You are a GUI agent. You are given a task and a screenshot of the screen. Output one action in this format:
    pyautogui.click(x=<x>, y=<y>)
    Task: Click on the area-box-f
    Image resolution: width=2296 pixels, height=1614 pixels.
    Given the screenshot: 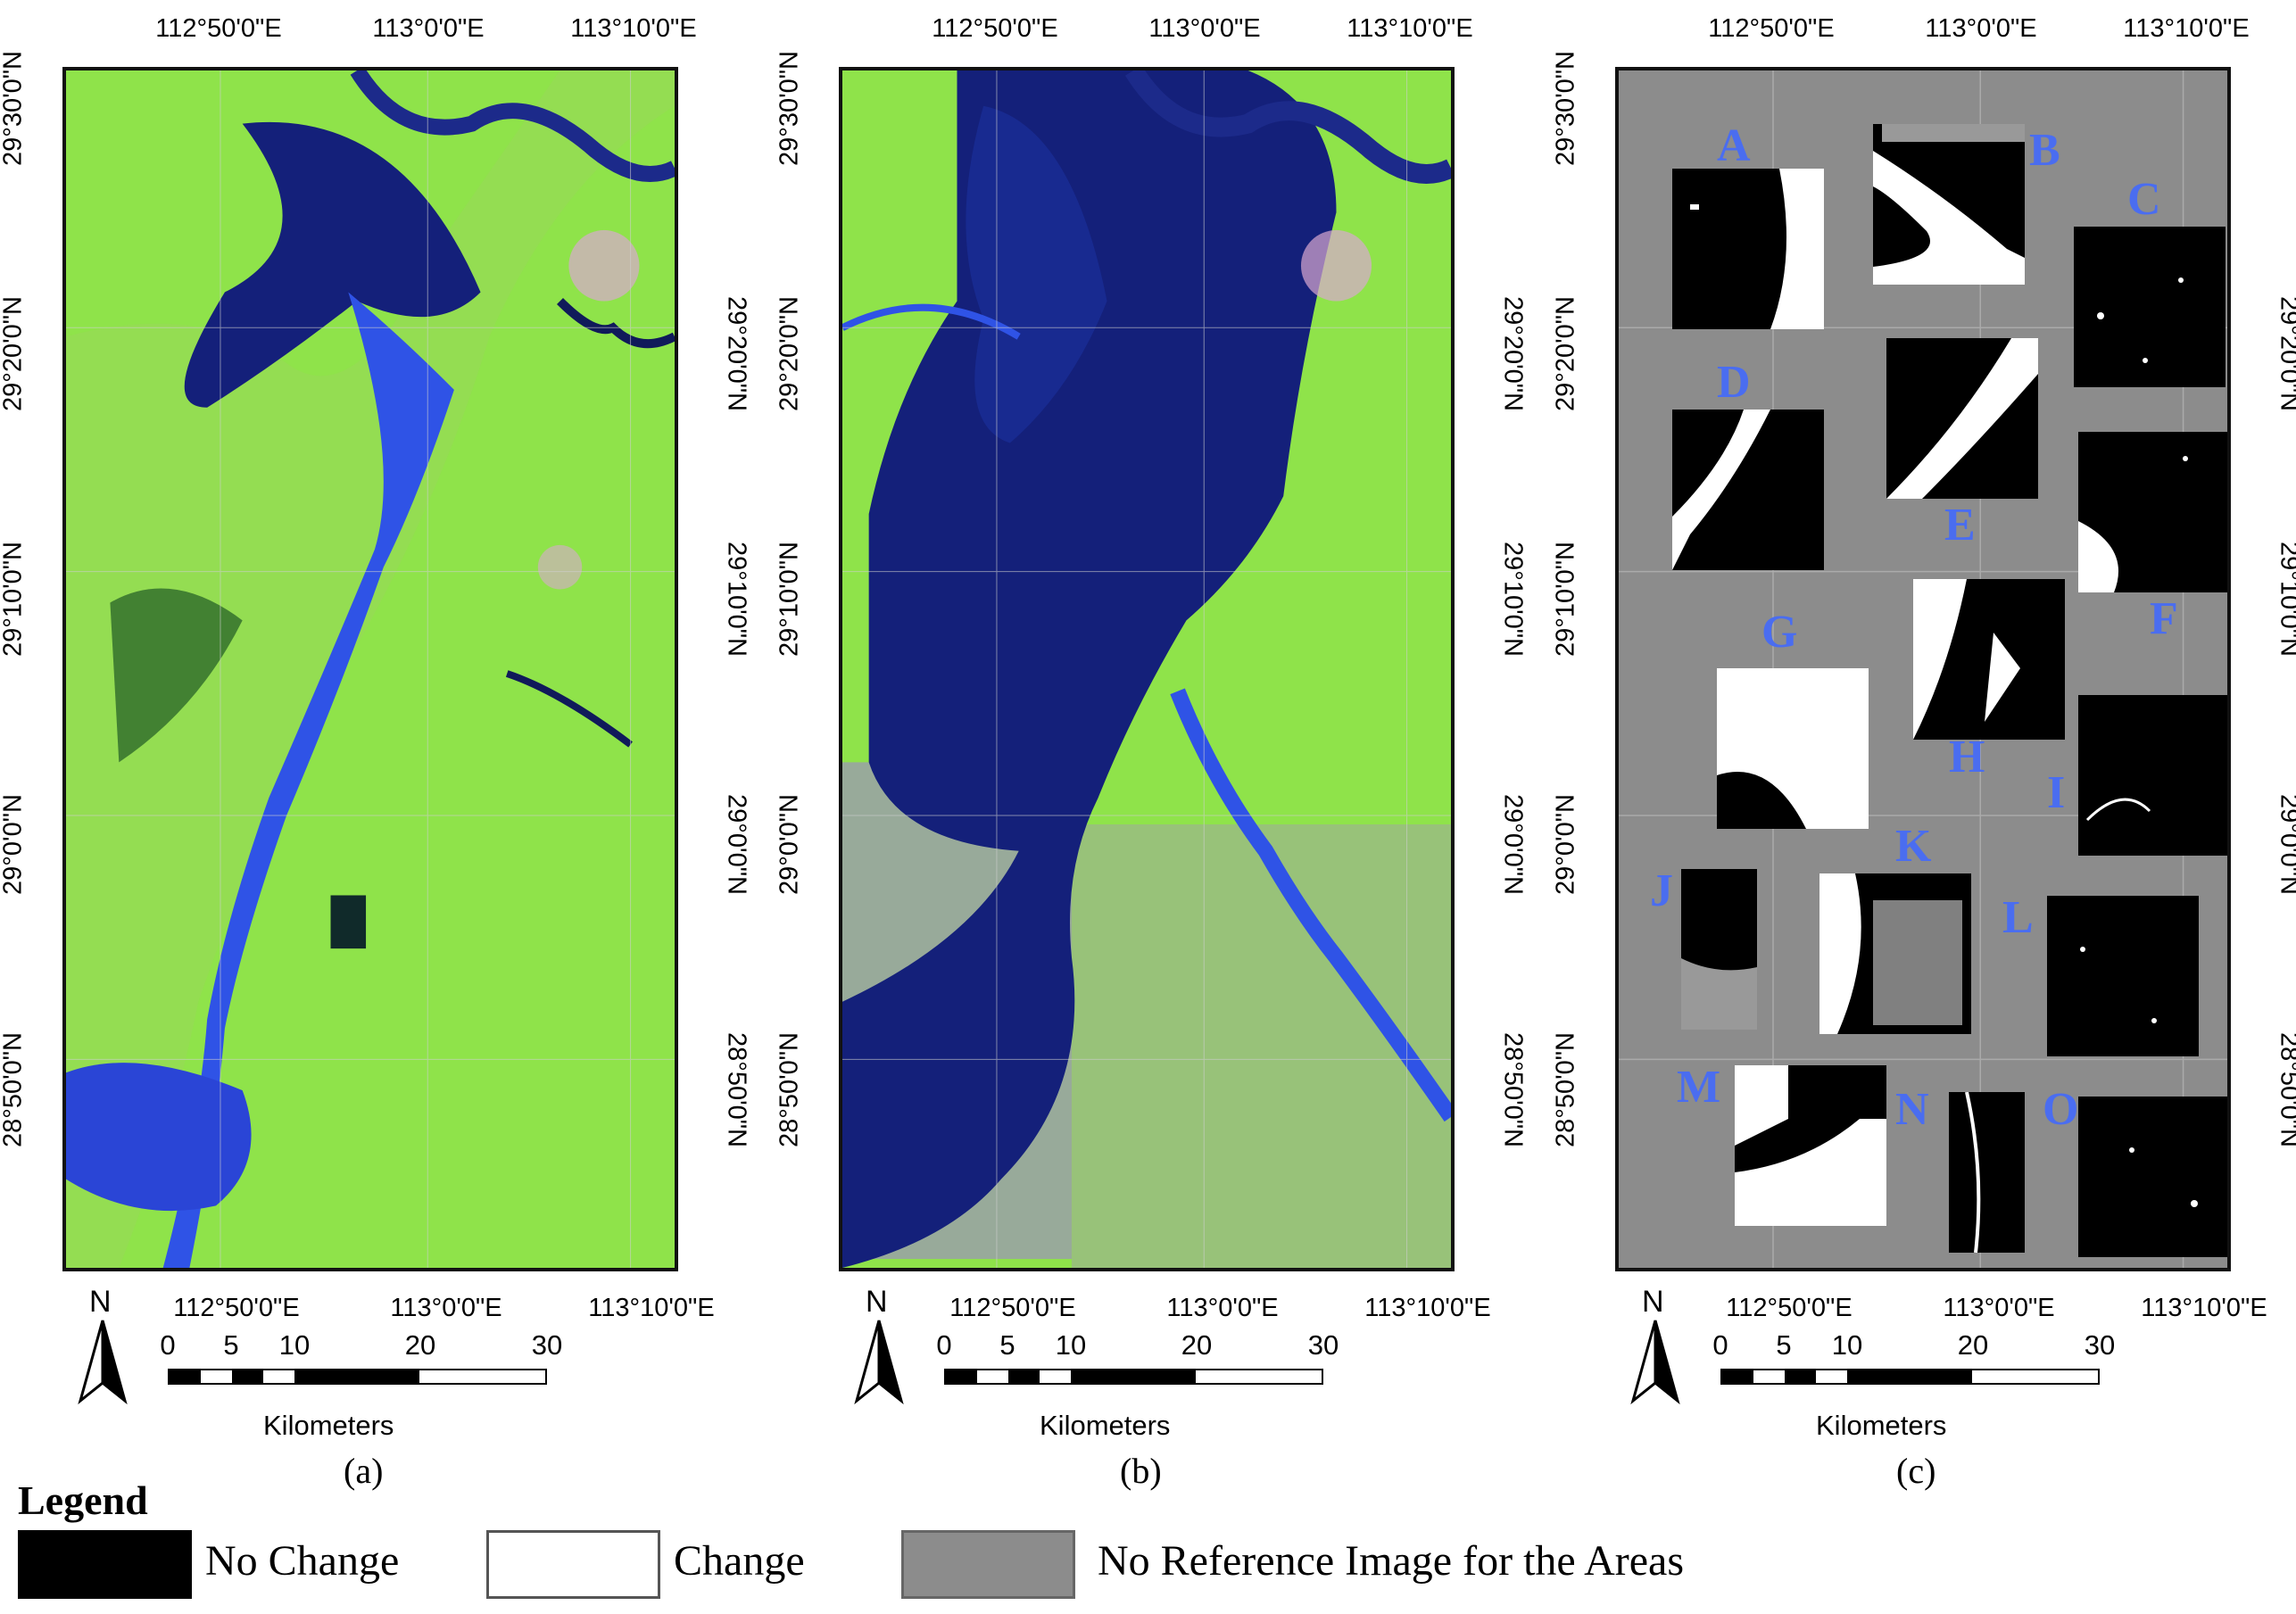 What is the action you would take?
    pyautogui.click(x=2152, y=512)
    